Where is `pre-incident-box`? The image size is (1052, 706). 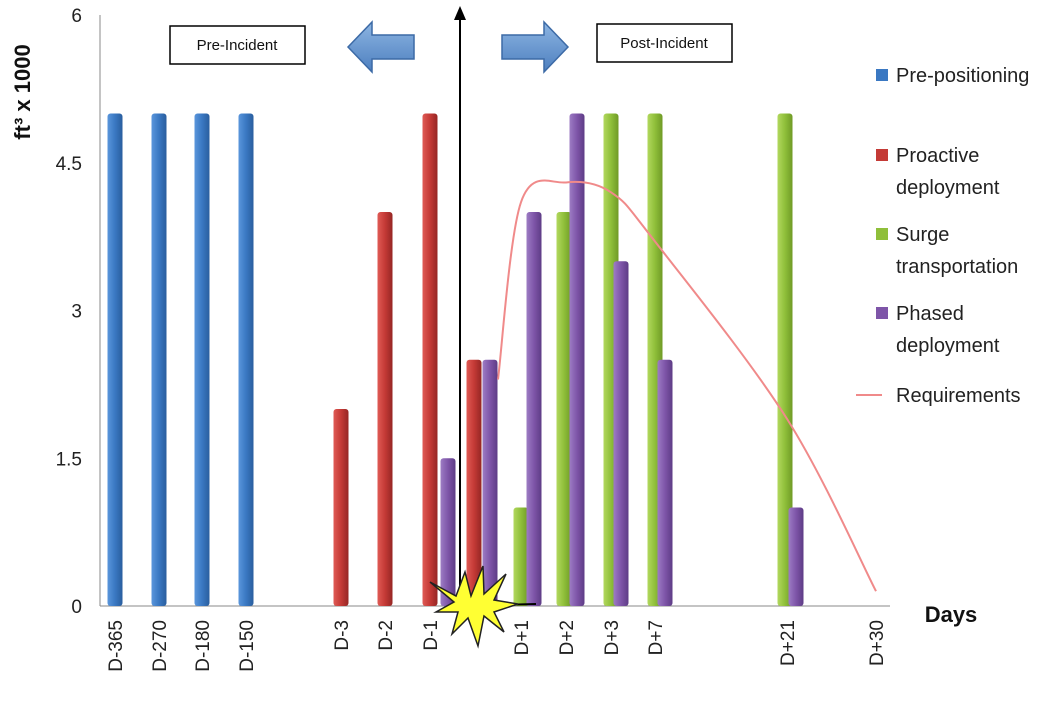
pre-incident-box is located at coordinates (237, 45).